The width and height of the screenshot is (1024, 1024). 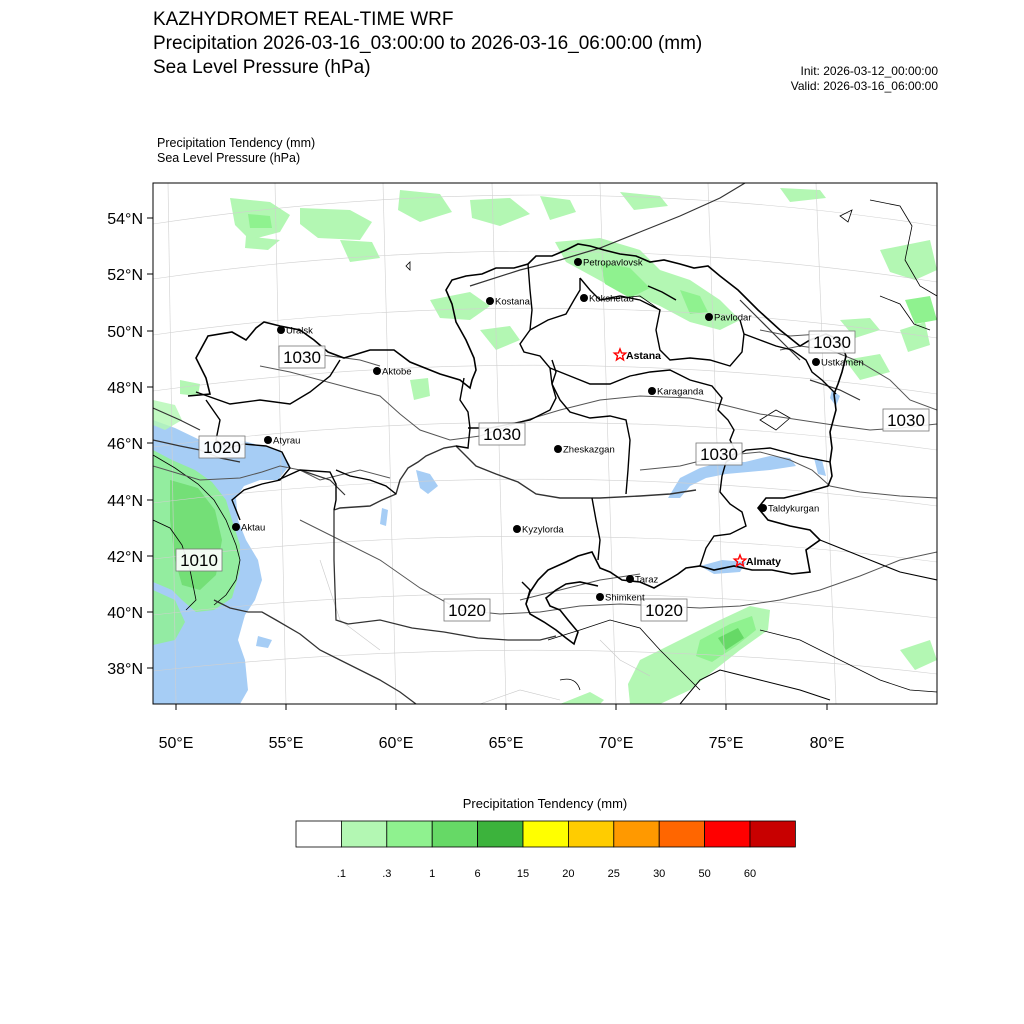 What do you see at coordinates (740, 560) in the screenshot?
I see `capital-star-icon` at bounding box center [740, 560].